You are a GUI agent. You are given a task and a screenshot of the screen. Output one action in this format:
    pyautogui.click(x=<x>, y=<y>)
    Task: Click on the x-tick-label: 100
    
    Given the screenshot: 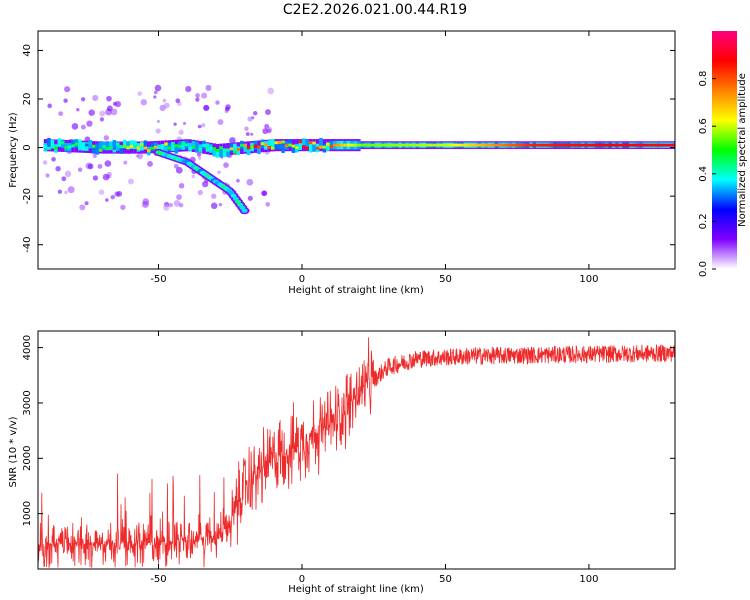 What is the action you would take?
    pyautogui.click(x=588, y=579)
    